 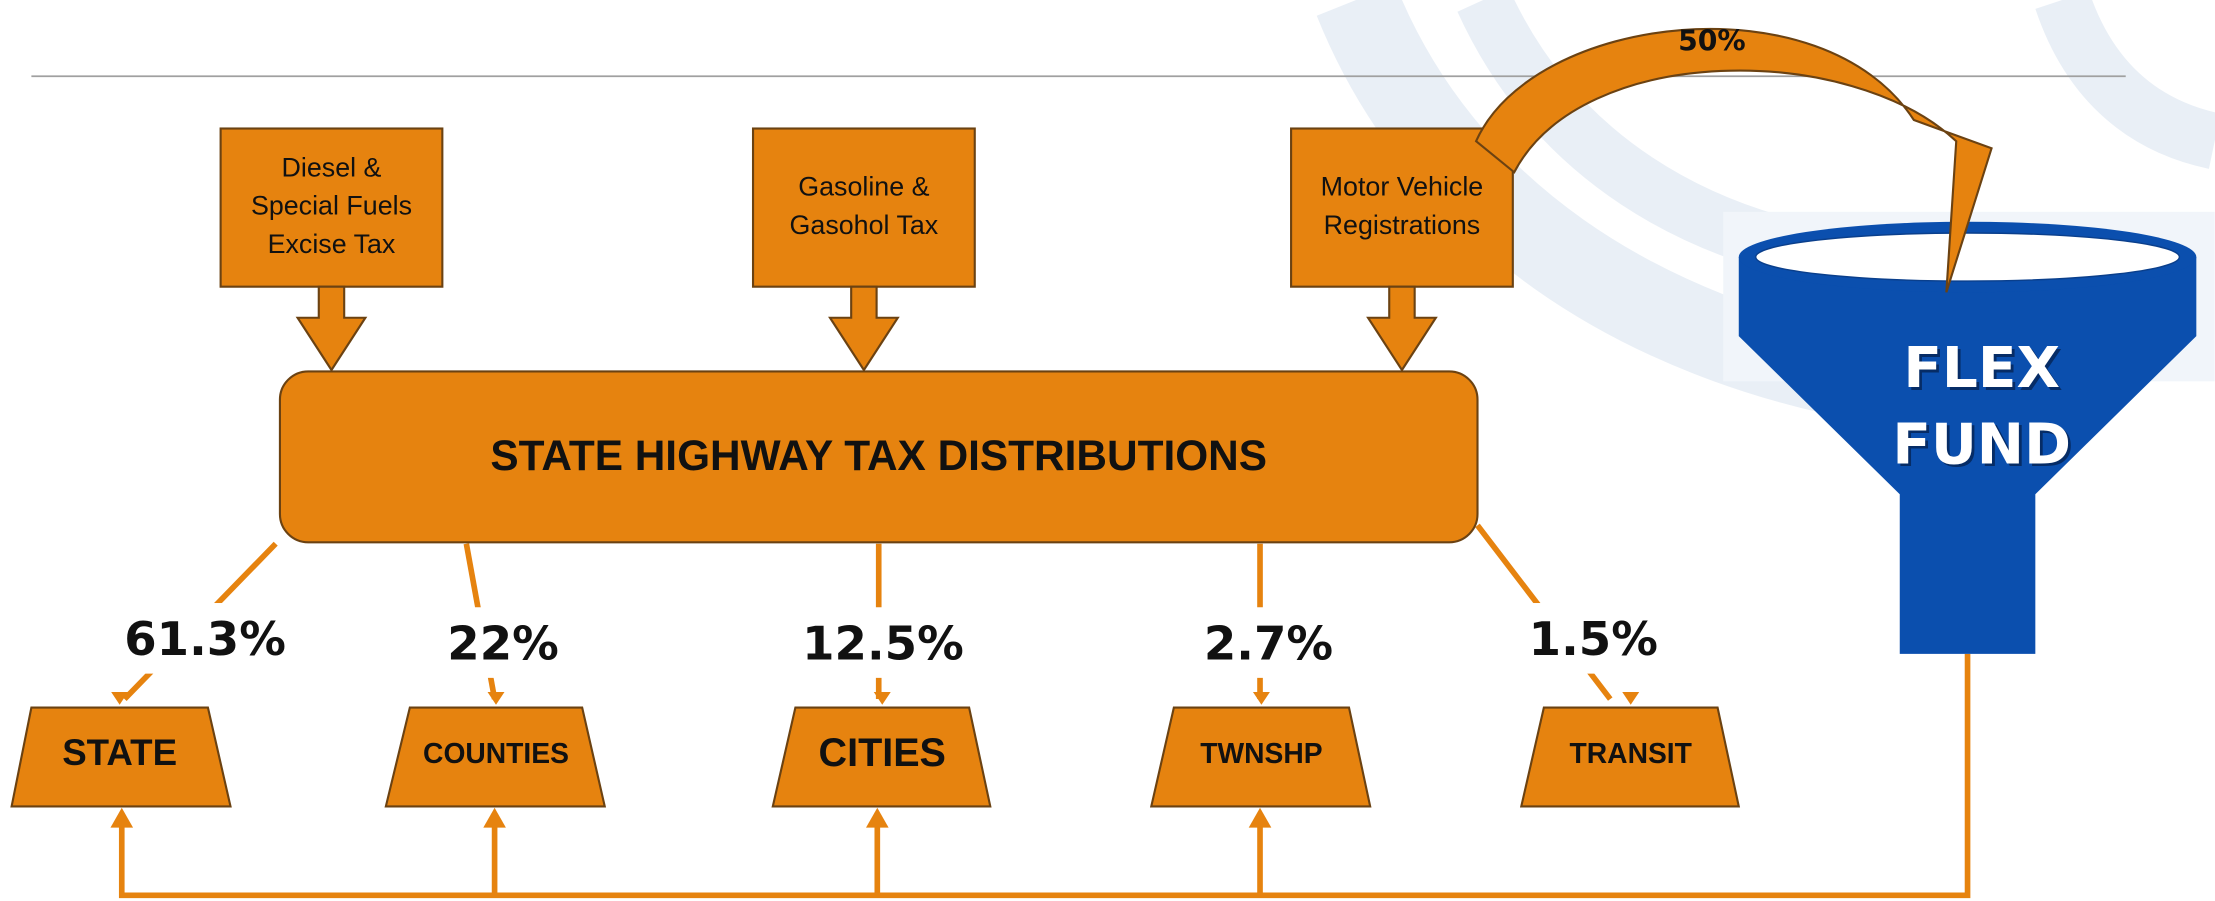 What do you see at coordinates (332, 244) in the screenshot?
I see `source-label: Excise Tax` at bounding box center [332, 244].